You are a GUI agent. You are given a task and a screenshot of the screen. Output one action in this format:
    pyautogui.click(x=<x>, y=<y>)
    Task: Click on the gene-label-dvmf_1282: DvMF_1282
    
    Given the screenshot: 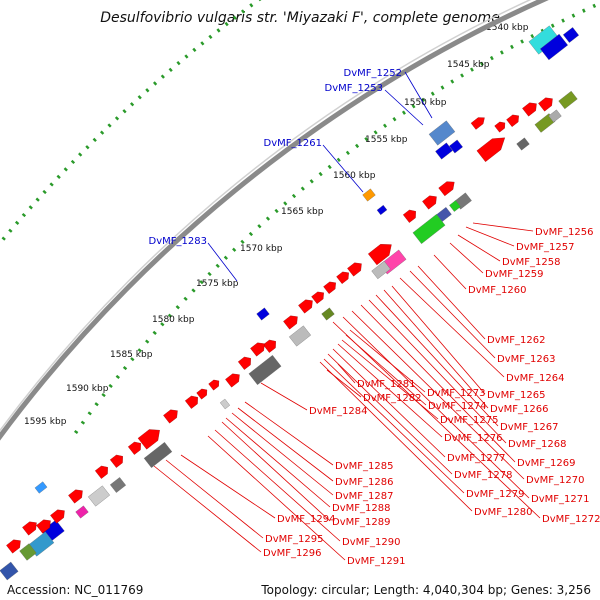 What is the action you would take?
    pyautogui.click(x=392, y=398)
    